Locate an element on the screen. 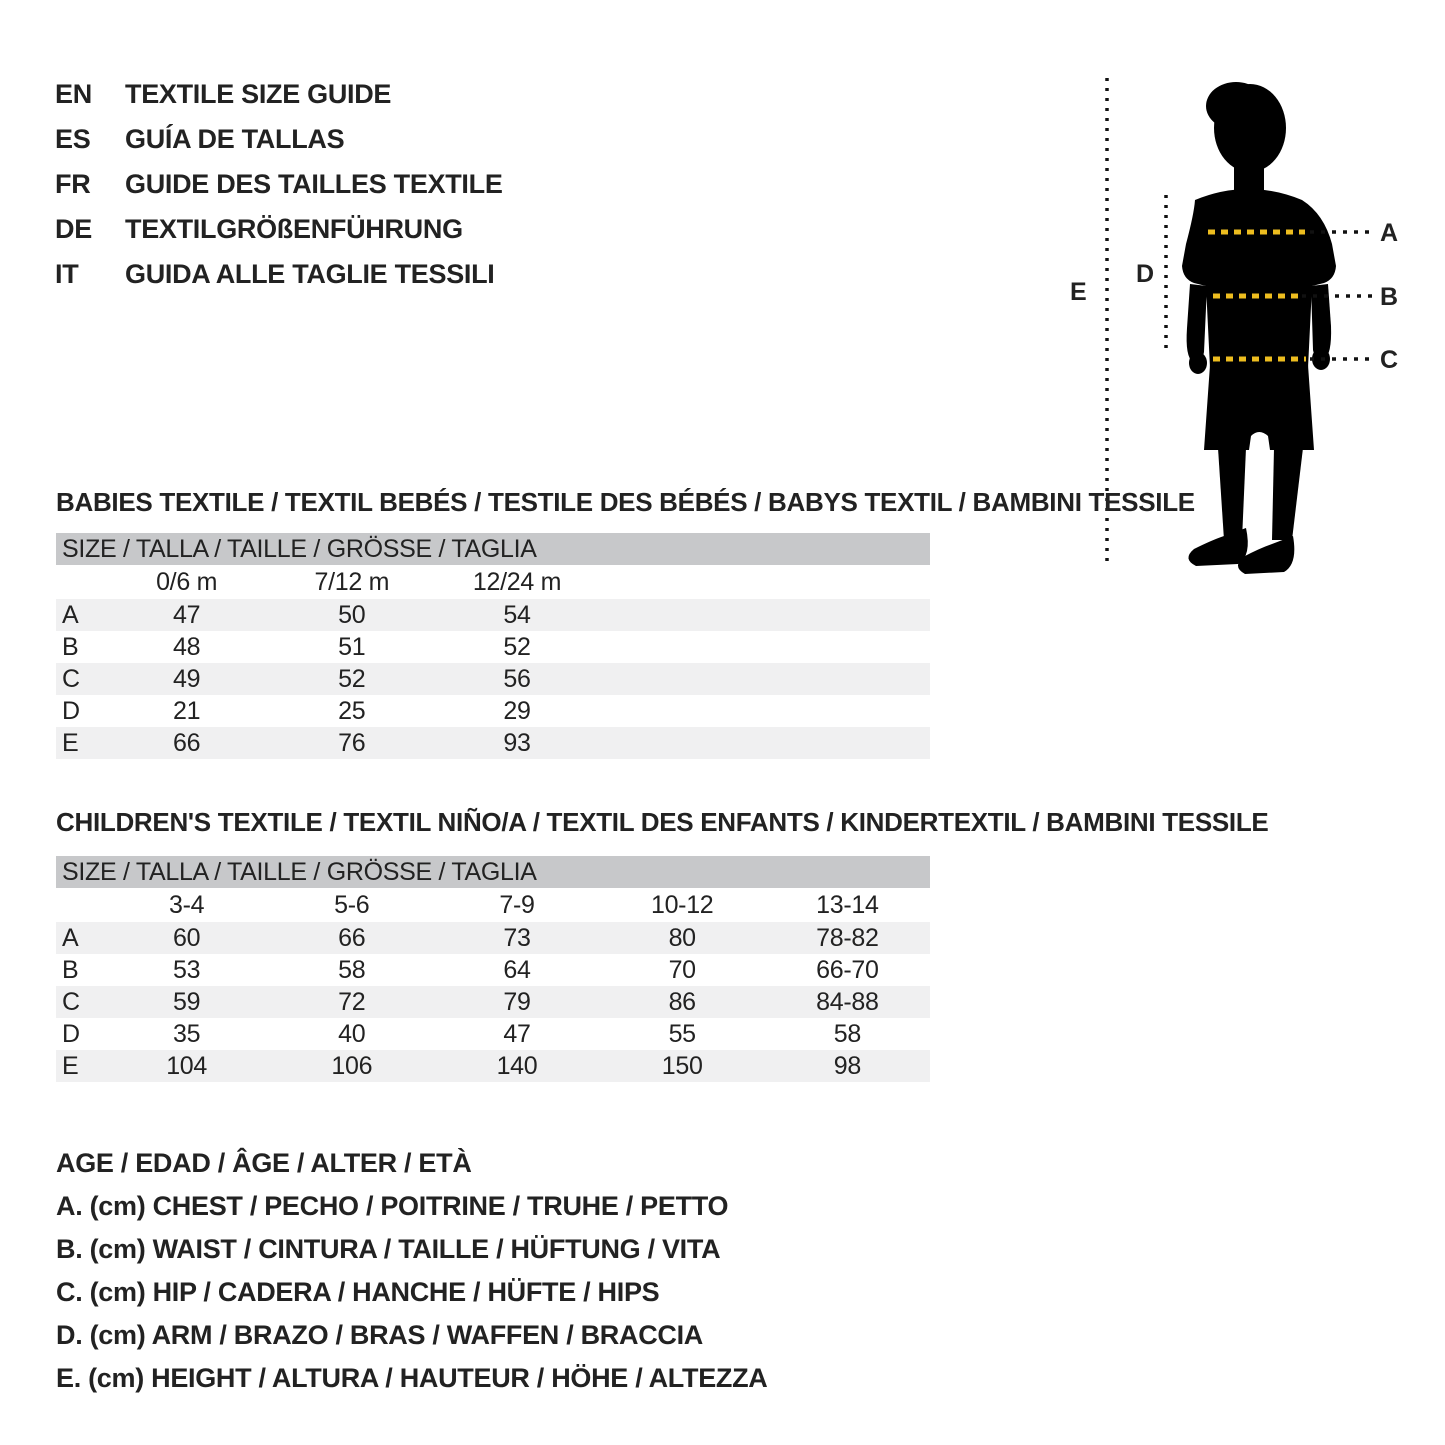  cell: 93 is located at coordinates (517, 743).